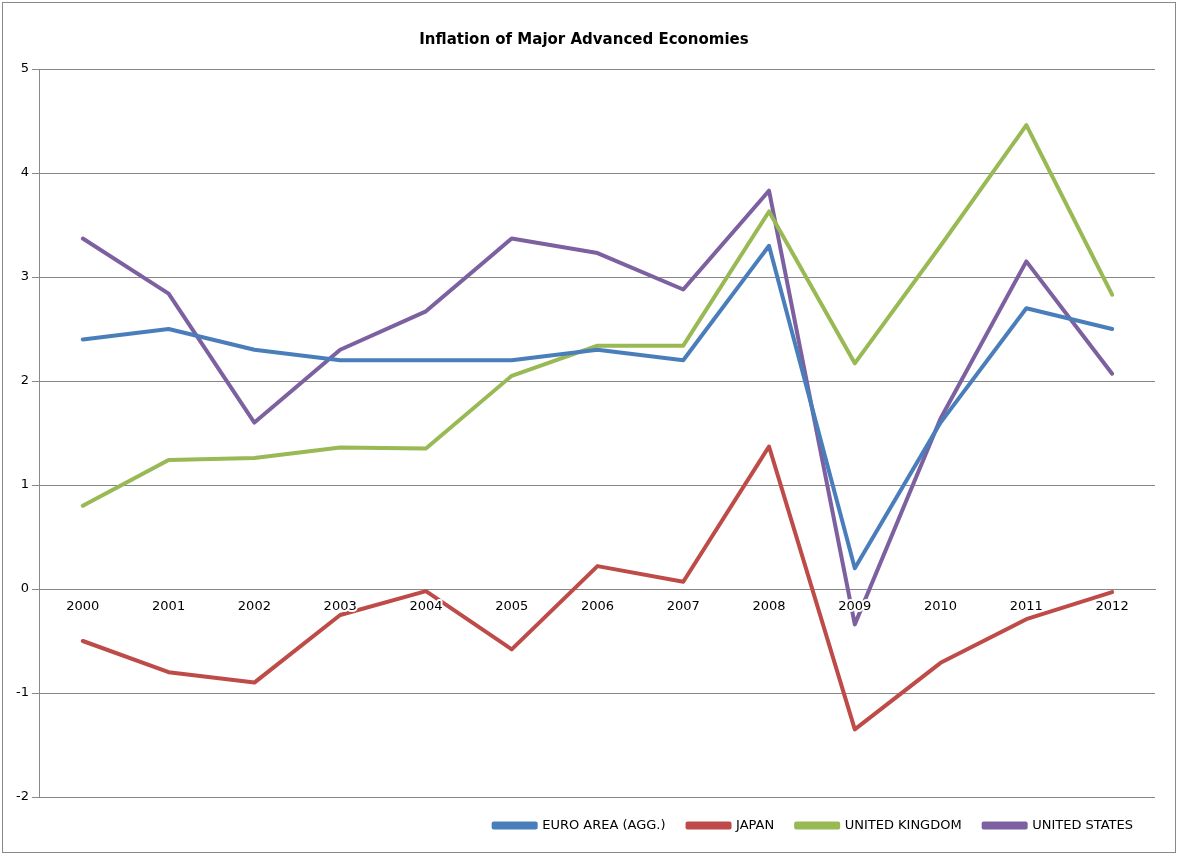  Describe the element at coordinates (169, 606) in the screenshot. I see `x-tick-label: 2001` at that location.